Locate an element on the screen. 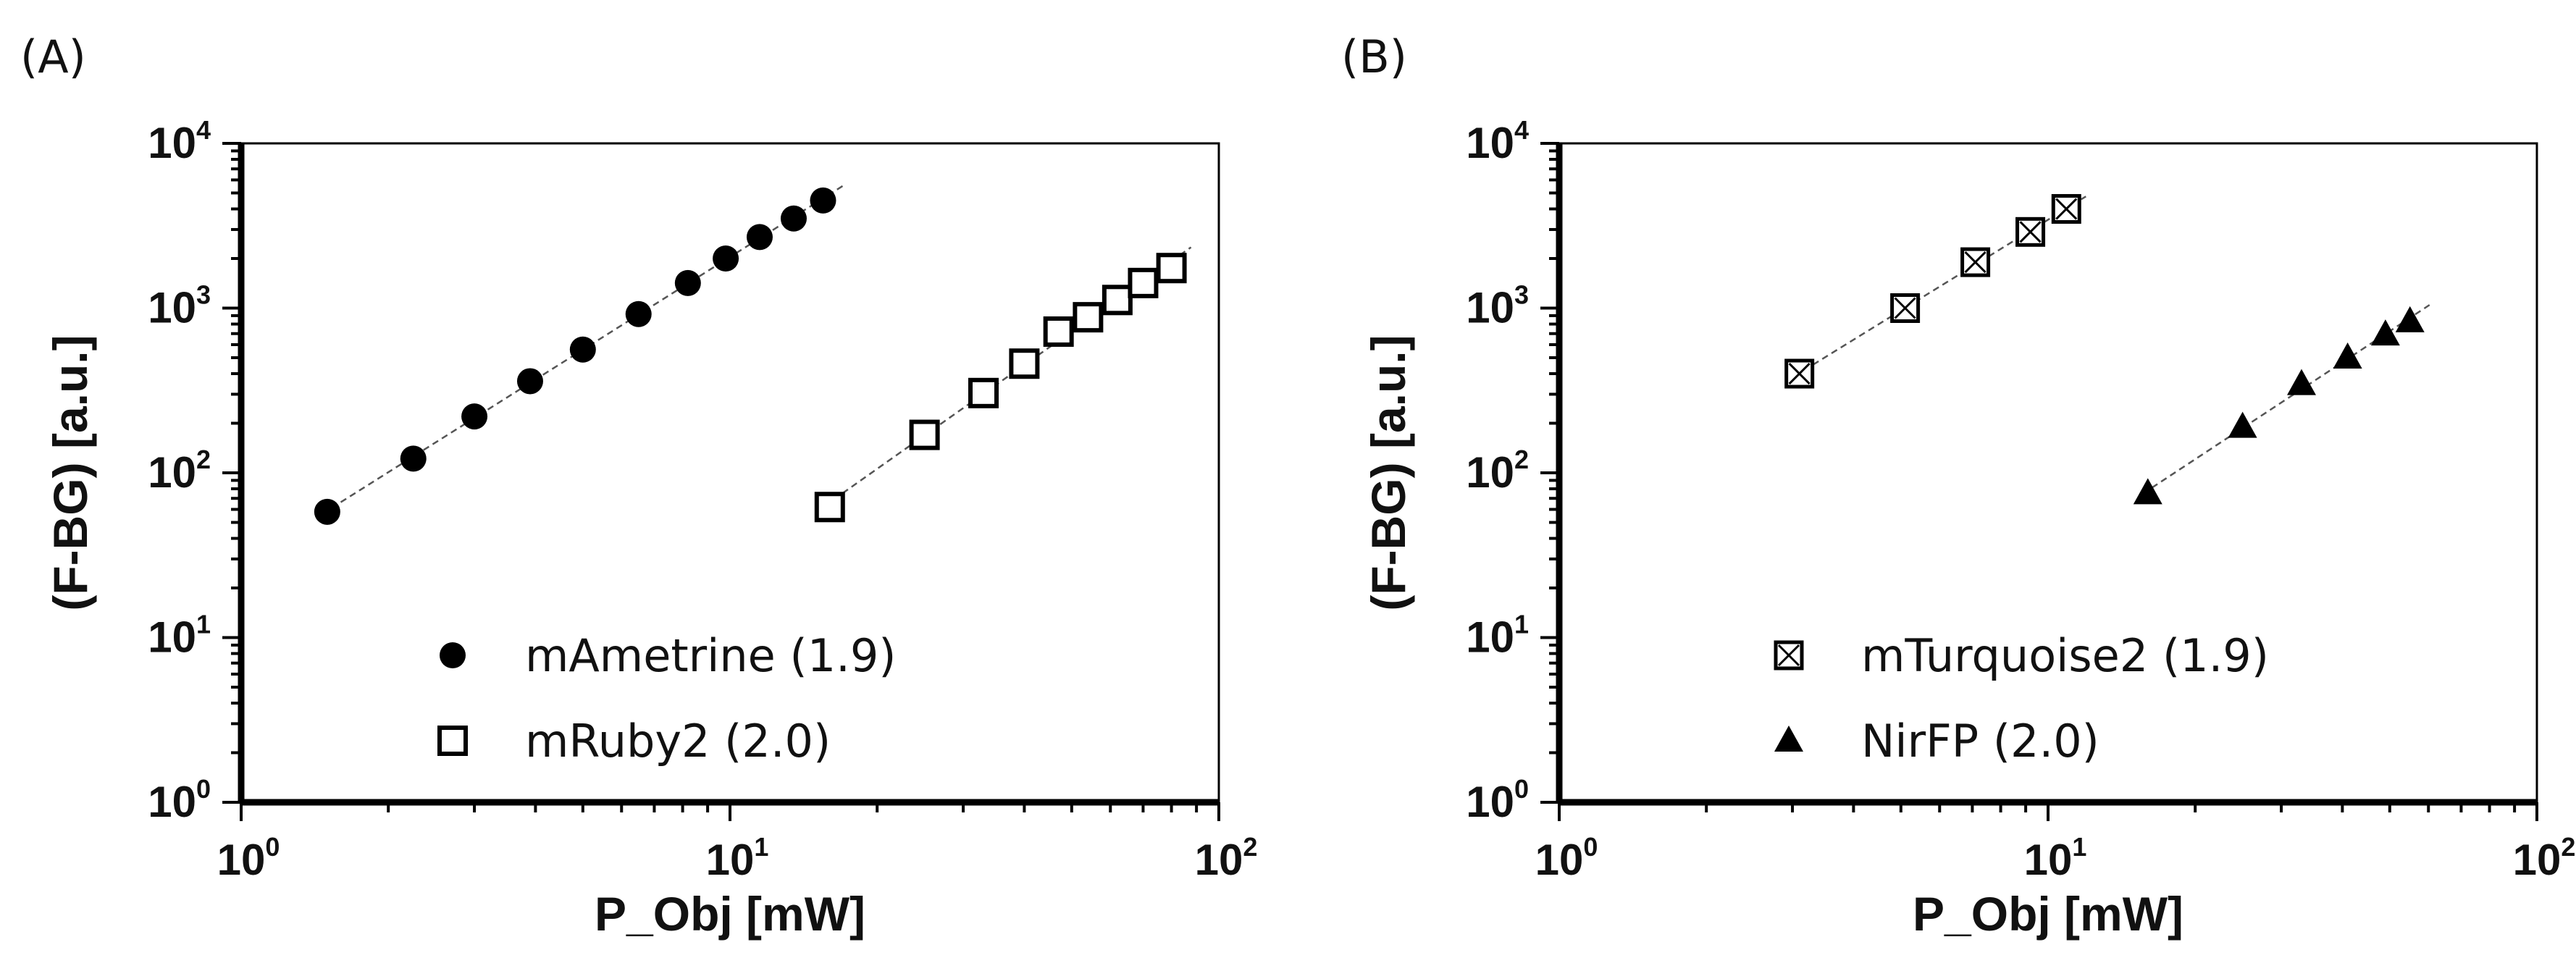 The width and height of the screenshot is (2576, 971). panel-a-legend-label-0: mAmetrine (1.9) is located at coordinates (711, 655).